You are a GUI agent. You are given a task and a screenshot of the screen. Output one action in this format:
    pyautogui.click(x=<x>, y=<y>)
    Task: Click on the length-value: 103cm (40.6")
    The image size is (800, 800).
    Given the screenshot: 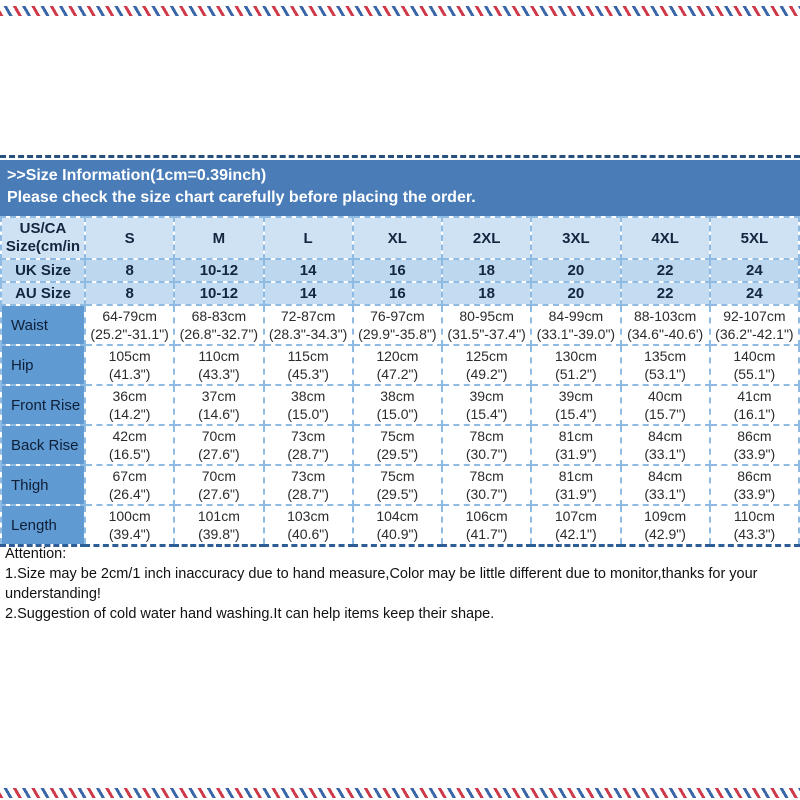 What is the action you would take?
    pyautogui.click(x=308, y=525)
    